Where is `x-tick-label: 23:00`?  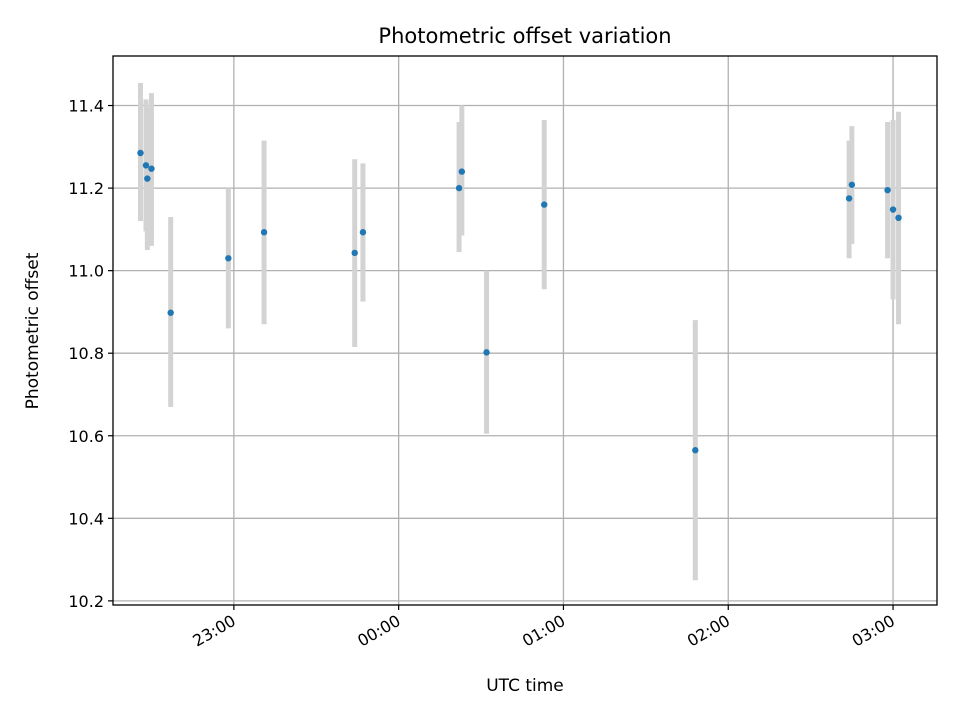
x-tick-label: 23:00 is located at coordinates (213, 631).